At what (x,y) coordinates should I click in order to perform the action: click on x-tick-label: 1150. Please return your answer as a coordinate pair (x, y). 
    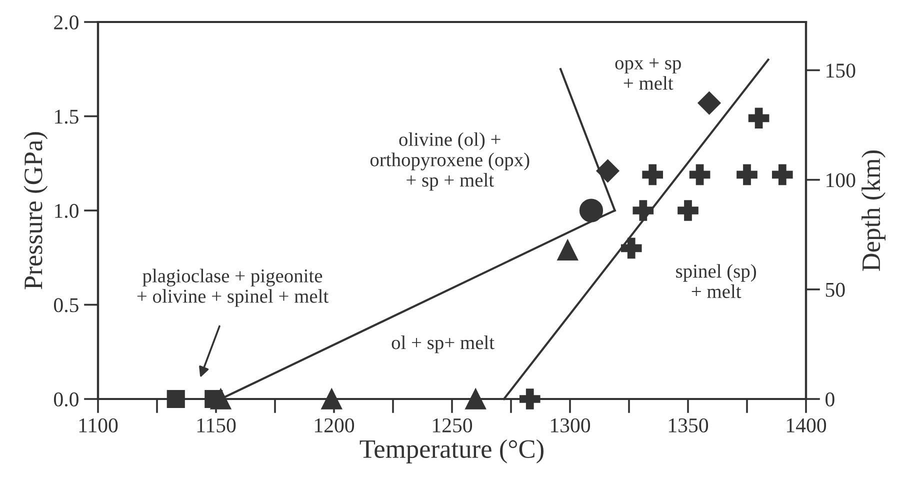
    Looking at the image, I should click on (216, 425).